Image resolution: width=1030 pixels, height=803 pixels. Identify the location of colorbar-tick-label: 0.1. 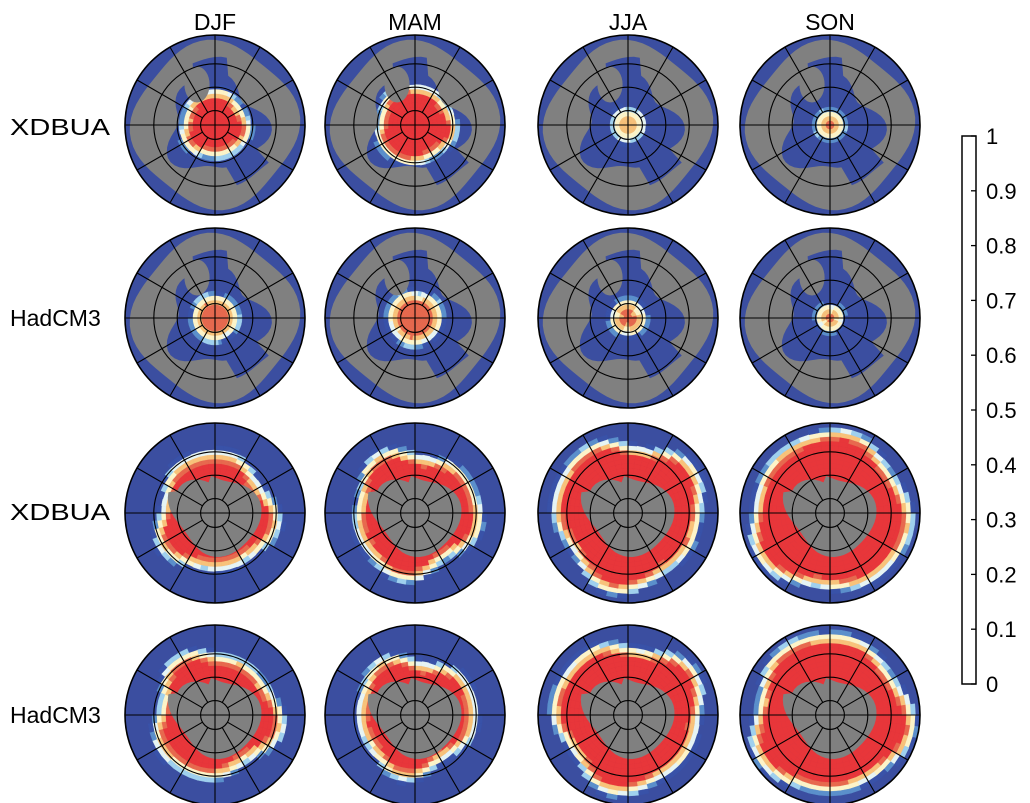
(1001, 629).